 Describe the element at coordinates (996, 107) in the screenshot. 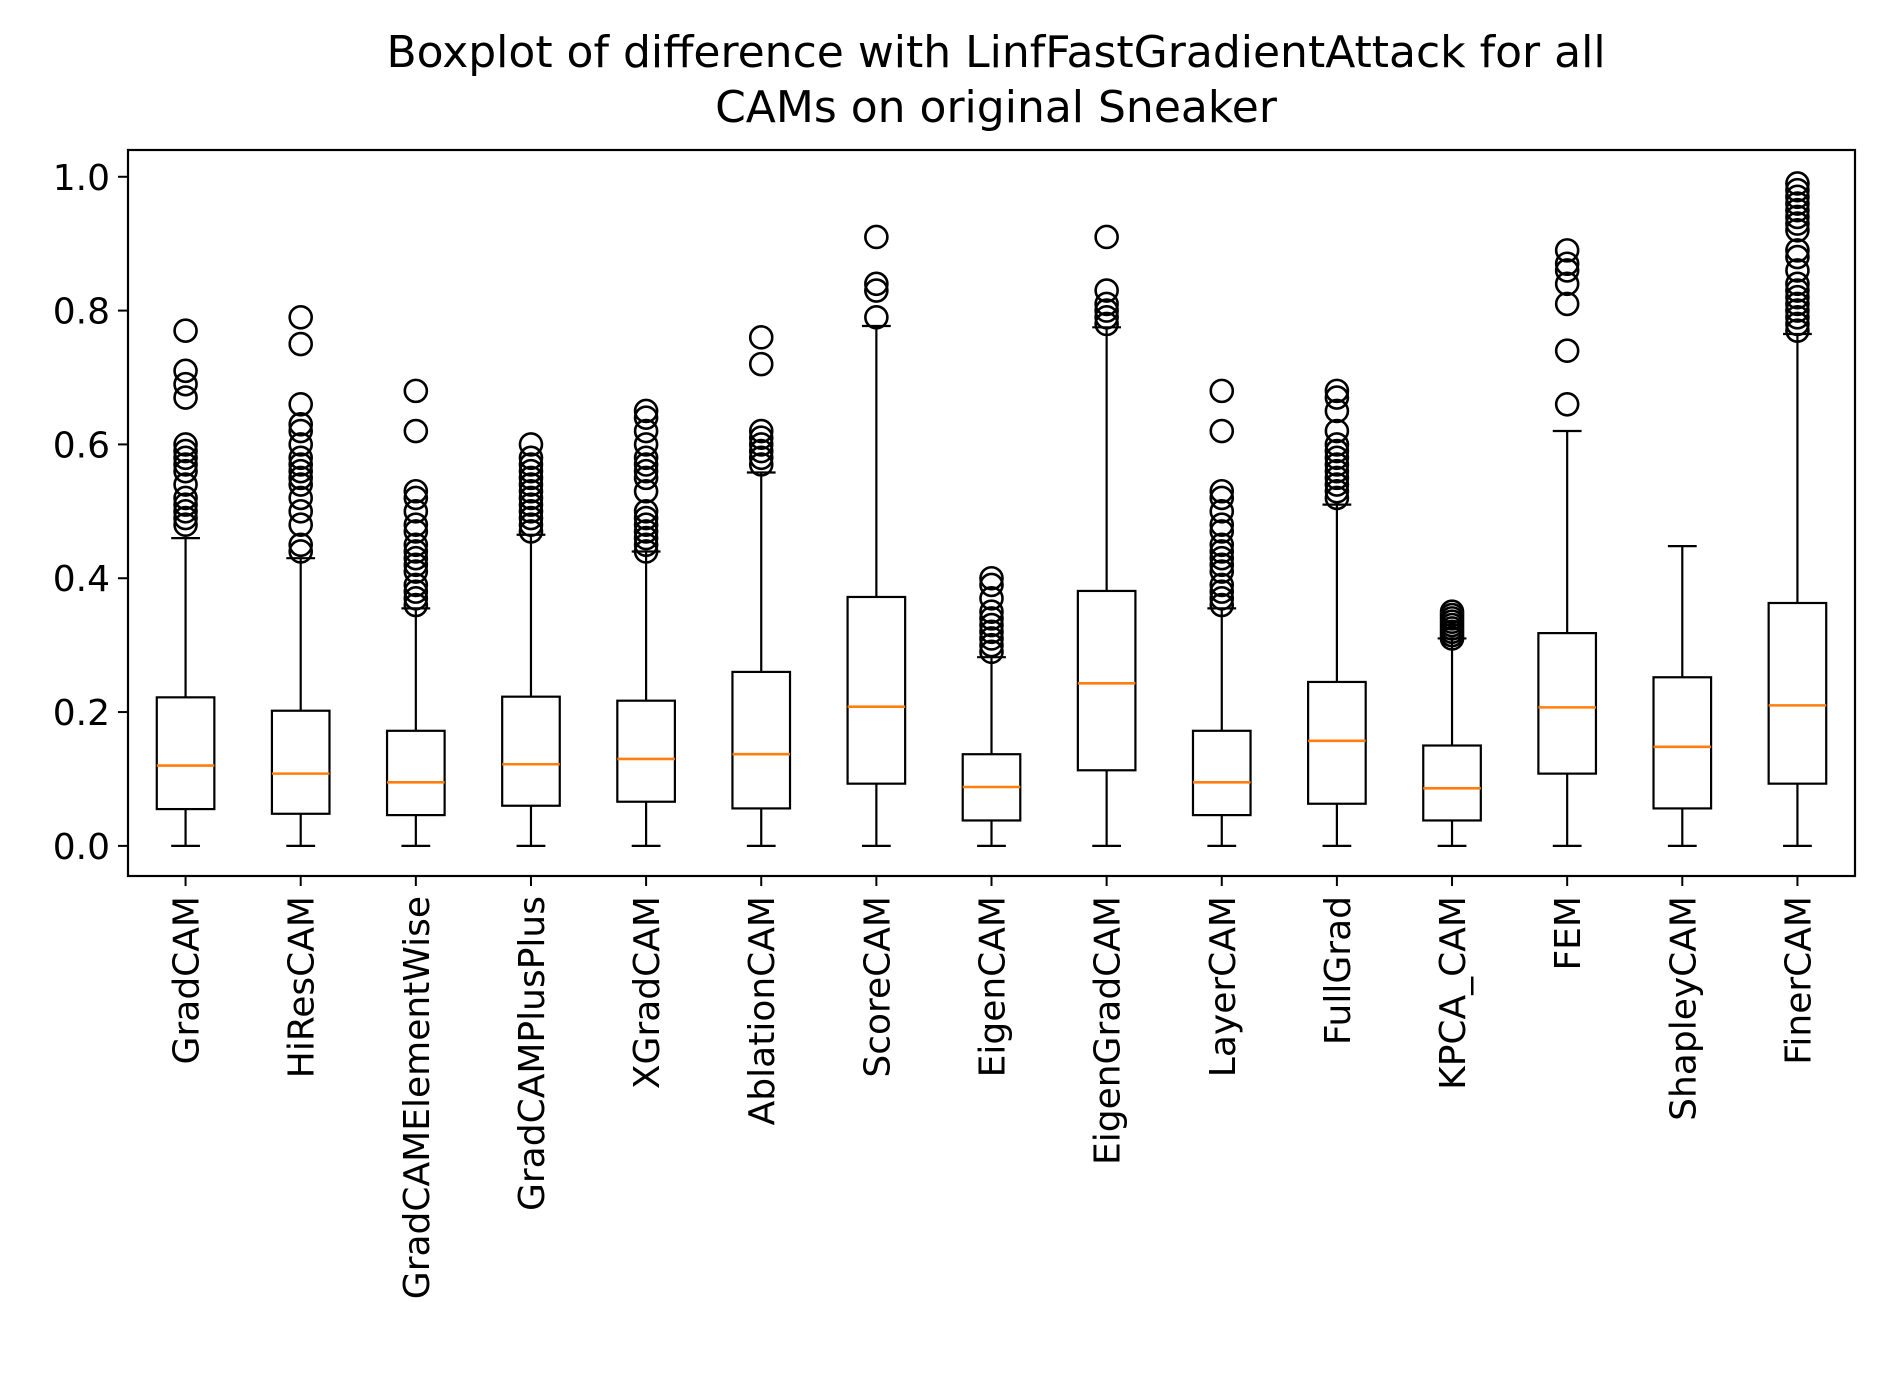

I see `chart-title-line-2: CAMs on original Sneaker` at that location.